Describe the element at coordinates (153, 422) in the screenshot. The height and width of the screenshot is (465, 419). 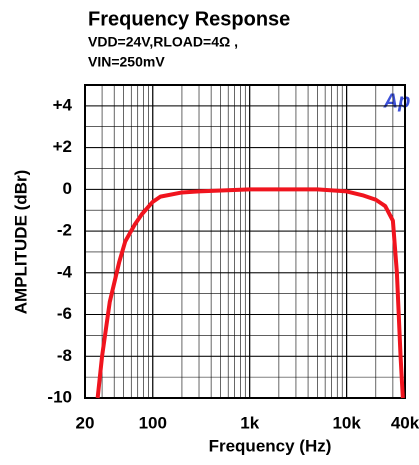
I see `x-tick-label: 100` at that location.